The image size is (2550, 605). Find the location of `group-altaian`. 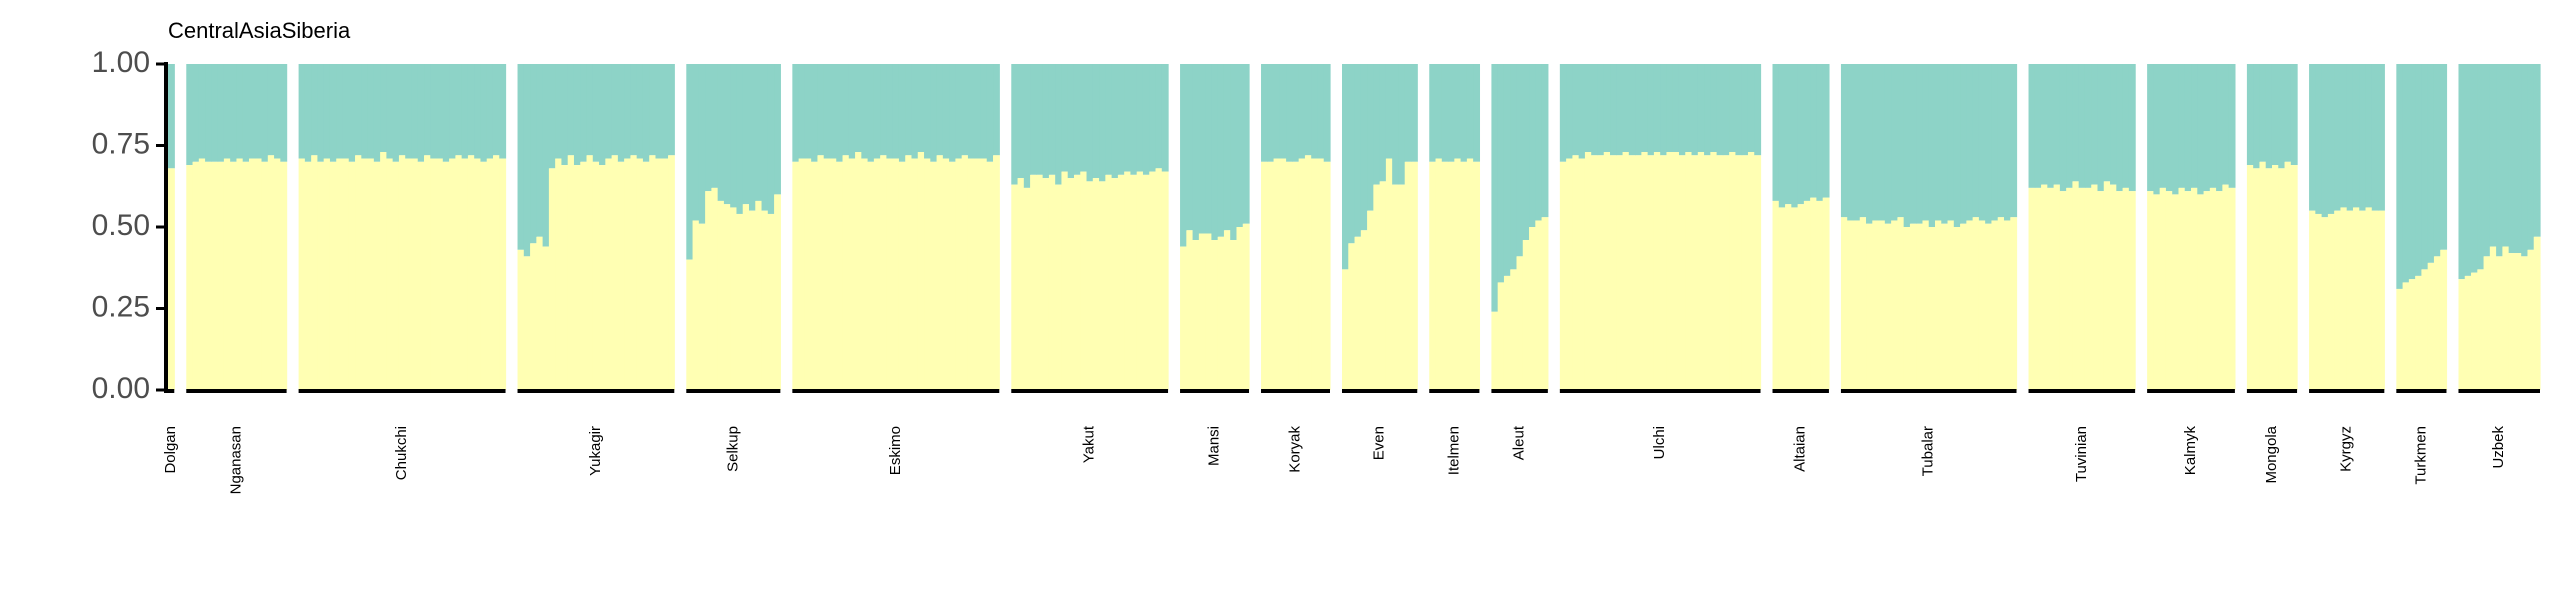

group-altaian is located at coordinates (1801, 227).